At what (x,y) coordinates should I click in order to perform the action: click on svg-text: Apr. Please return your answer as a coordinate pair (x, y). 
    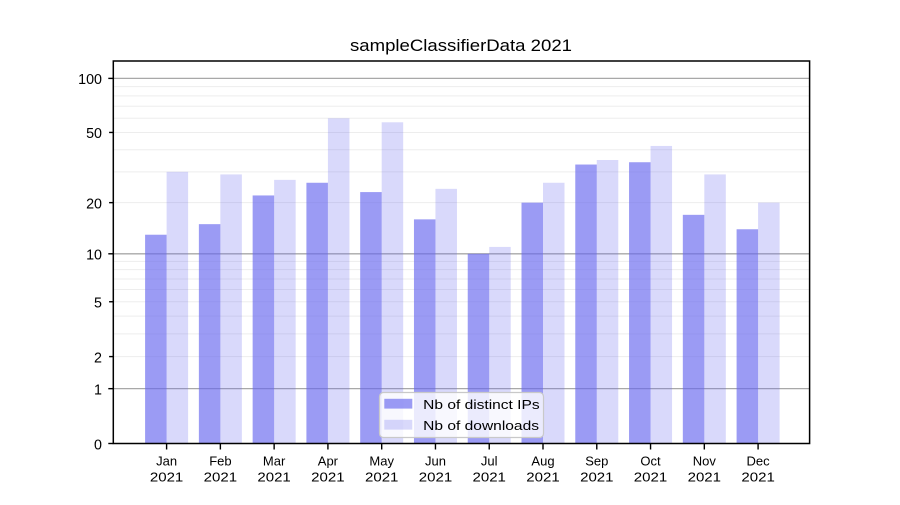
    Looking at the image, I should click on (328, 461).